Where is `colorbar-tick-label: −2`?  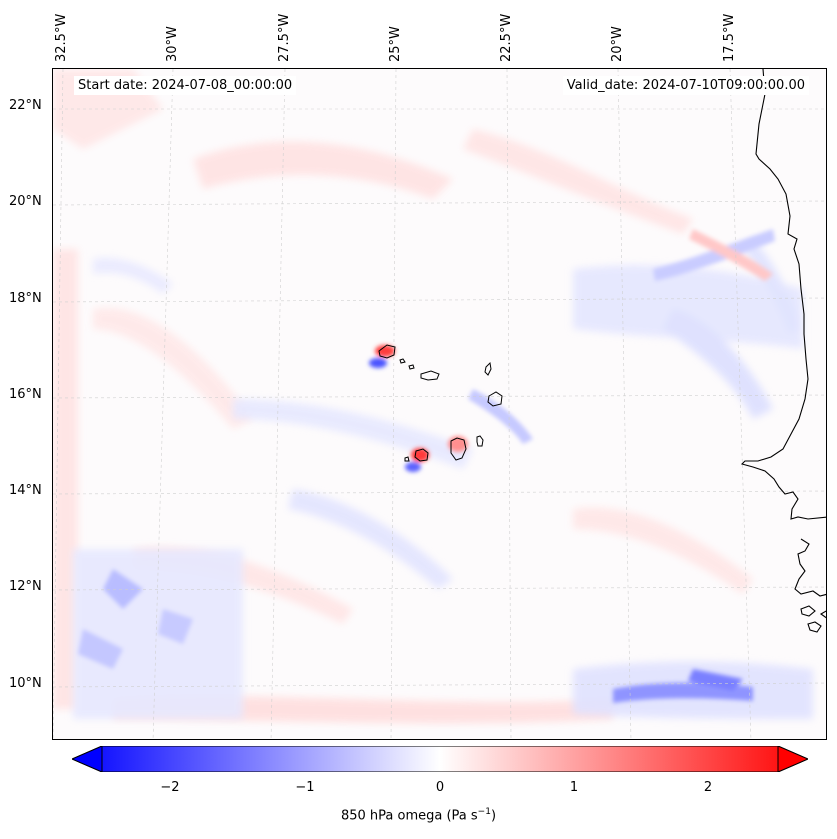
colorbar-tick-label: −2 is located at coordinates (170, 787).